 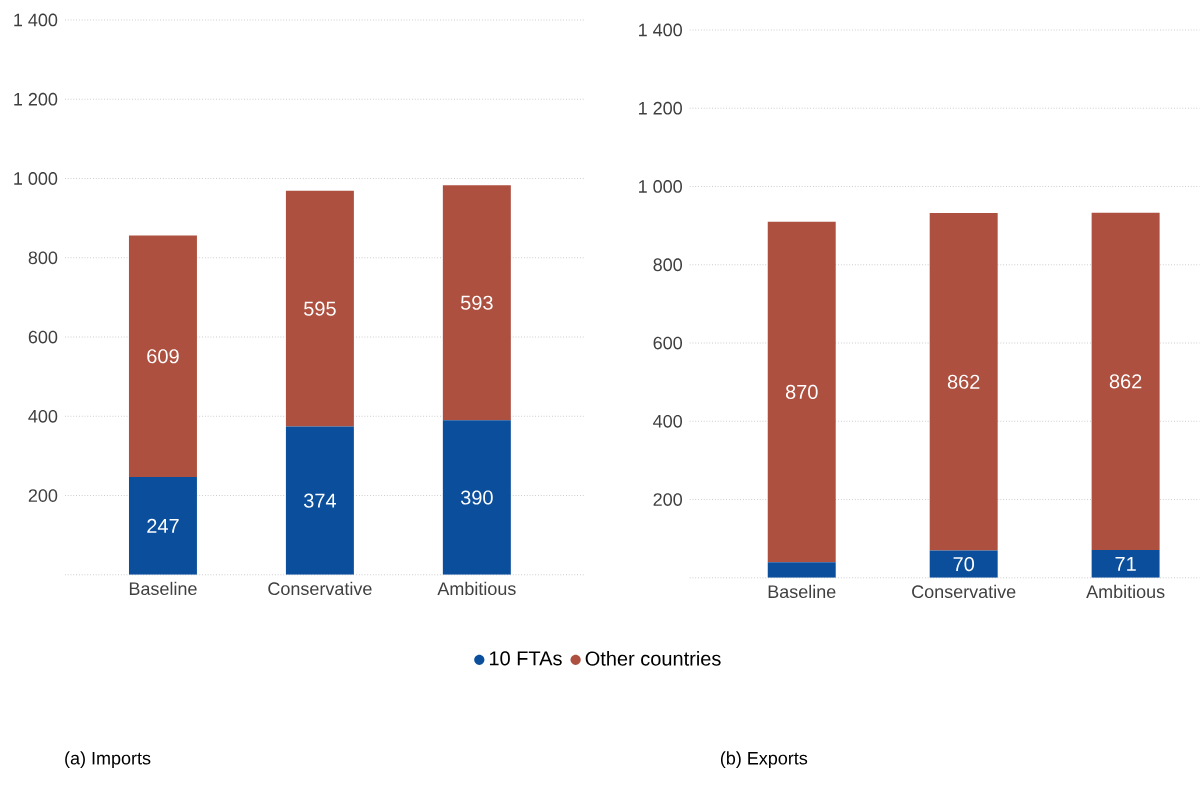 I want to click on data-label: 390, so click(x=476, y=497).